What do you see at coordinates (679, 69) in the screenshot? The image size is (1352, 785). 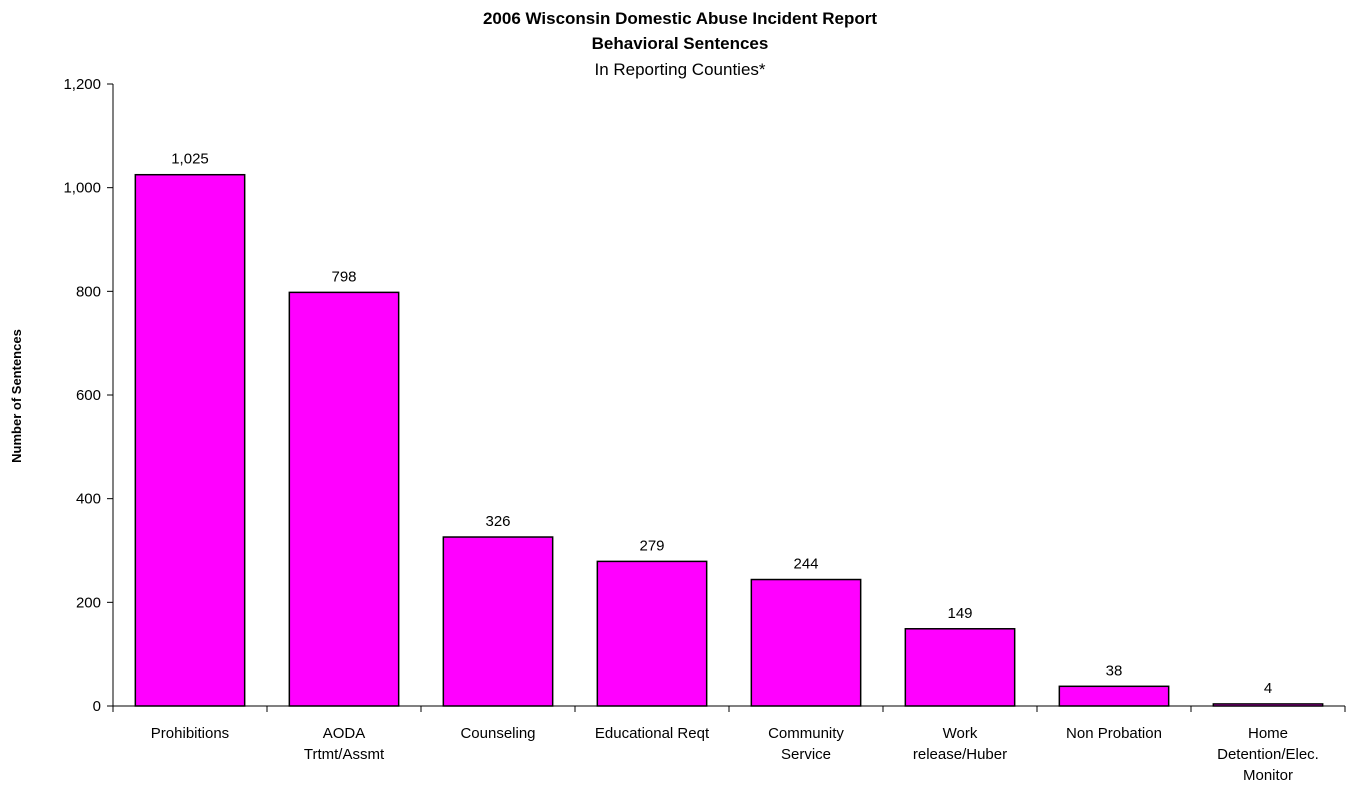 I see `chart-subtitle-2: In Reporting Counties*` at bounding box center [679, 69].